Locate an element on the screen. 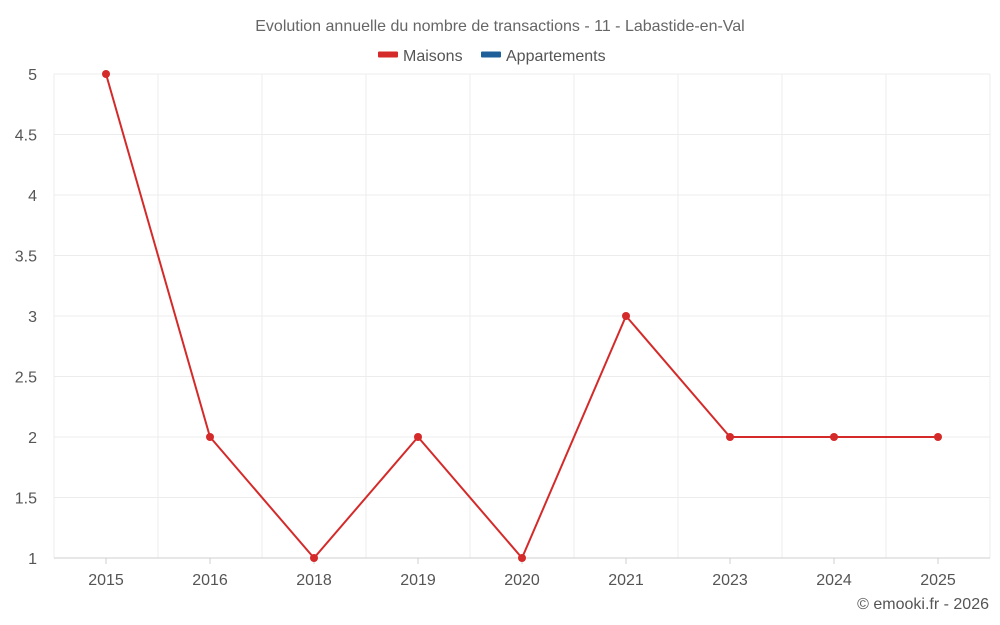 The width and height of the screenshot is (1000, 625). legend-swatch-maisons is located at coordinates (388, 54).